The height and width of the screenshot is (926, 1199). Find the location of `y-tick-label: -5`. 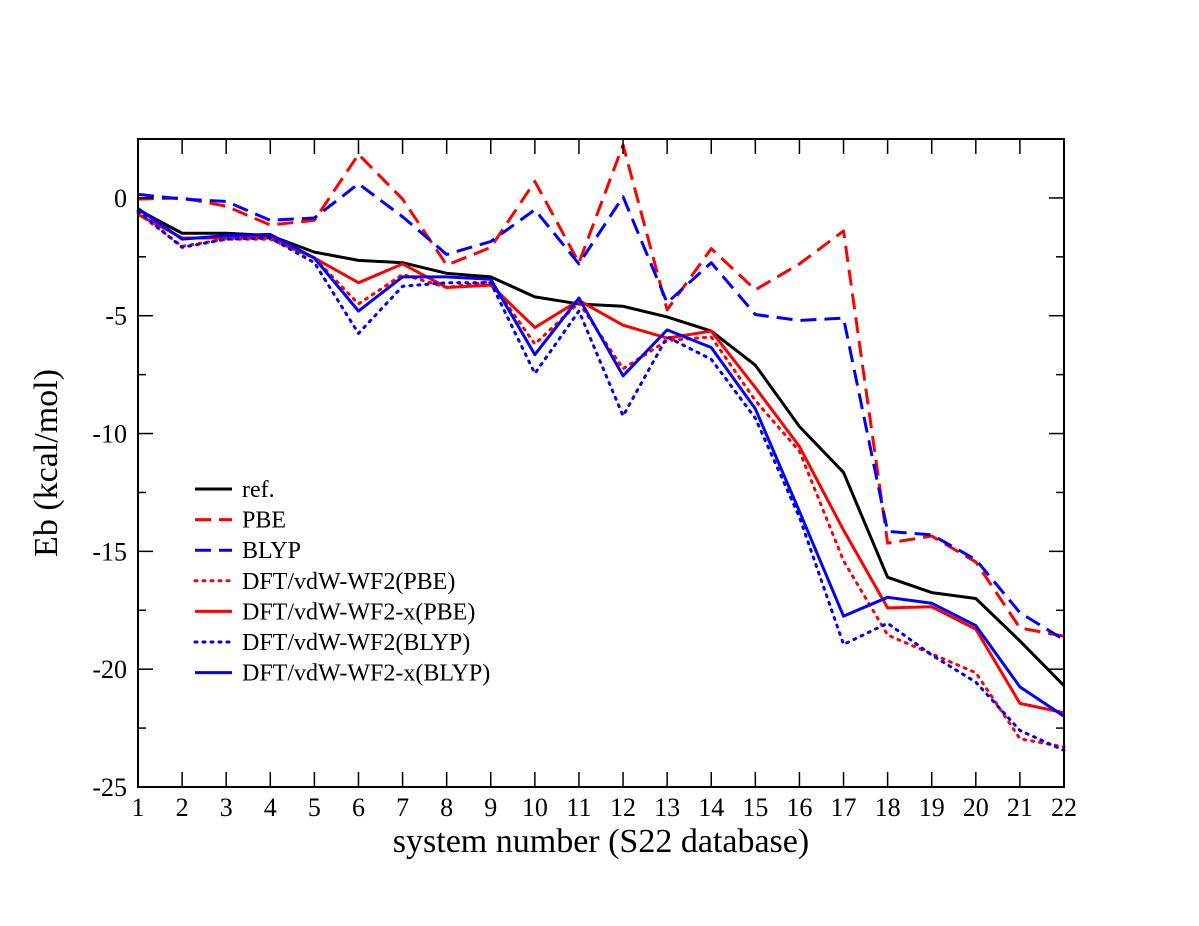

y-tick-label: -5 is located at coordinates (116, 316).